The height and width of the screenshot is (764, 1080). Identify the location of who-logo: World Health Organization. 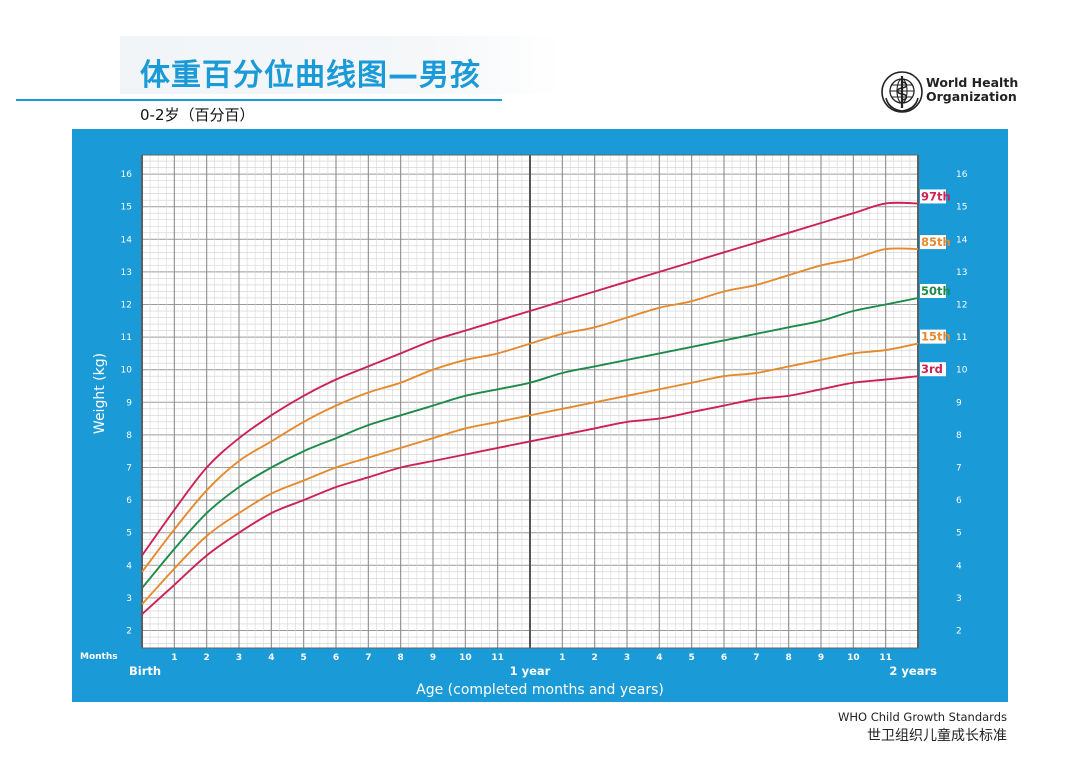
(949, 92).